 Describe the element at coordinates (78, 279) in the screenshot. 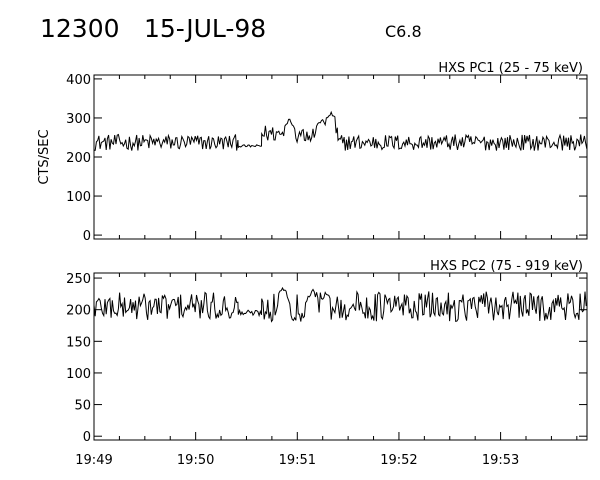

I see `y-tick-label: 250` at that location.